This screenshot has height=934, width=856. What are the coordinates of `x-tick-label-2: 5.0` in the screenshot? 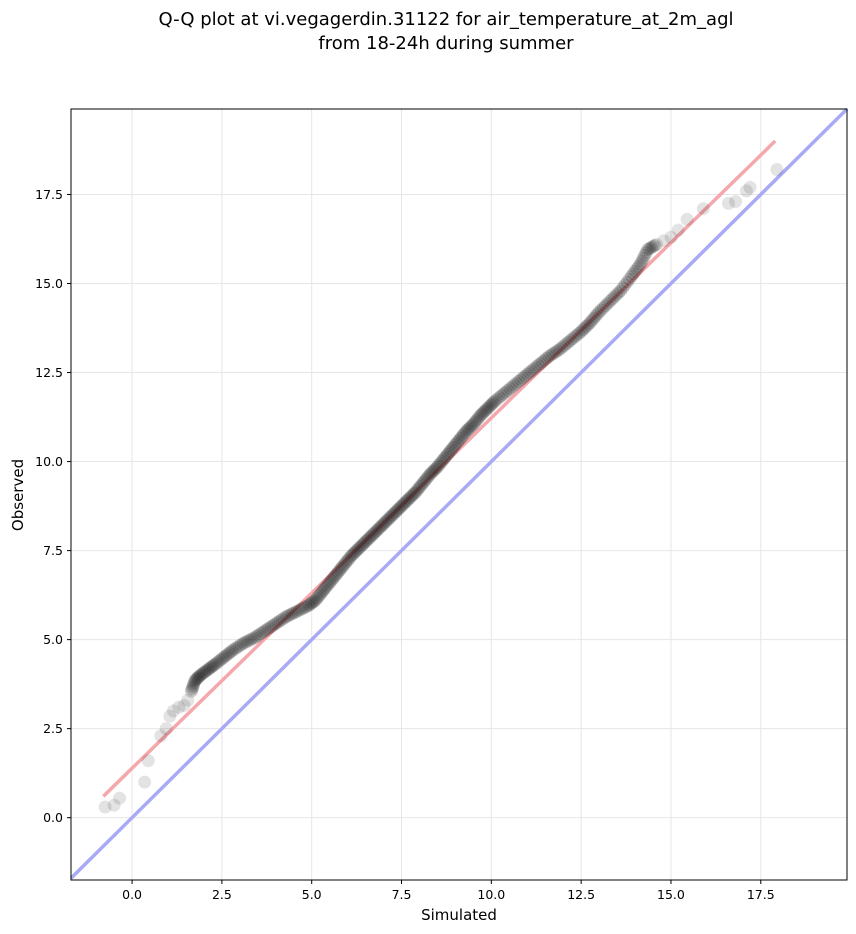 It's located at (312, 894).